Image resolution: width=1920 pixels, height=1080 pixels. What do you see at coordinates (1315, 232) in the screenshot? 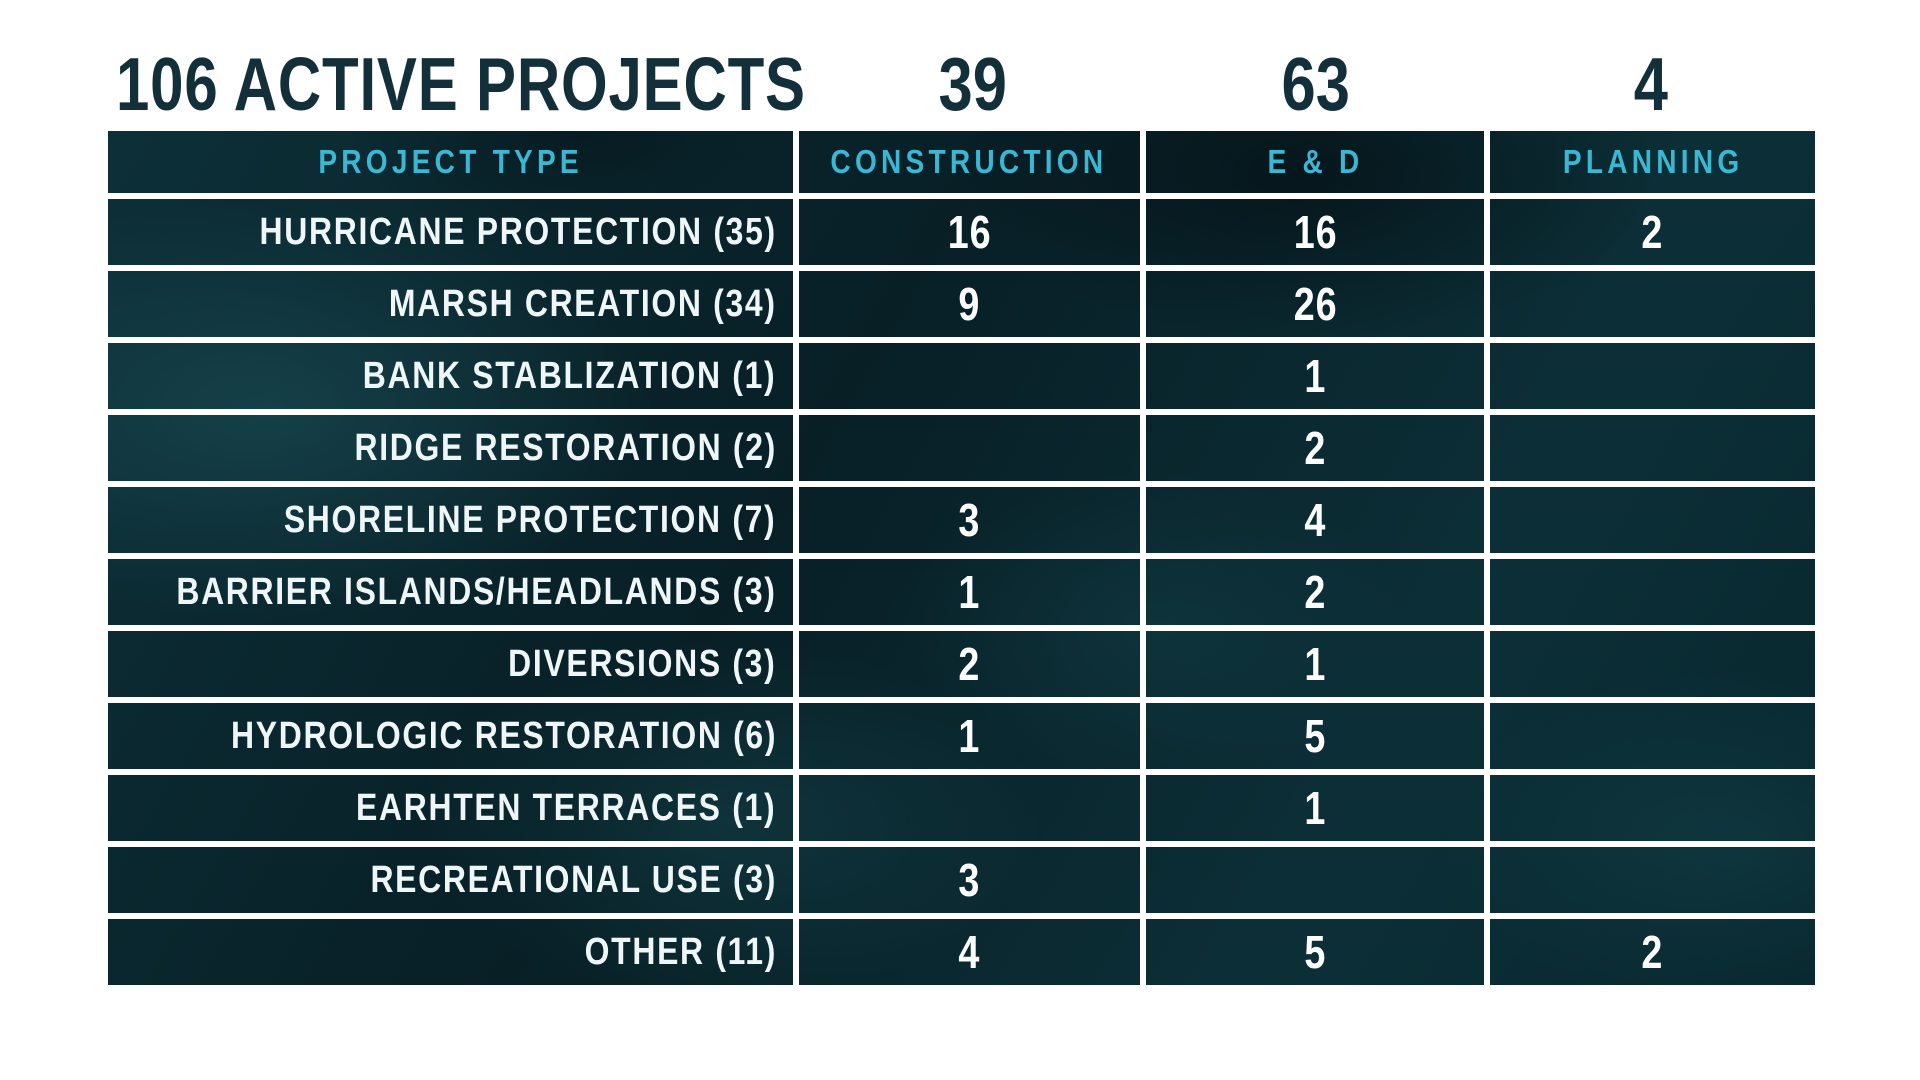
I see `ed-value-cell: 16` at bounding box center [1315, 232].